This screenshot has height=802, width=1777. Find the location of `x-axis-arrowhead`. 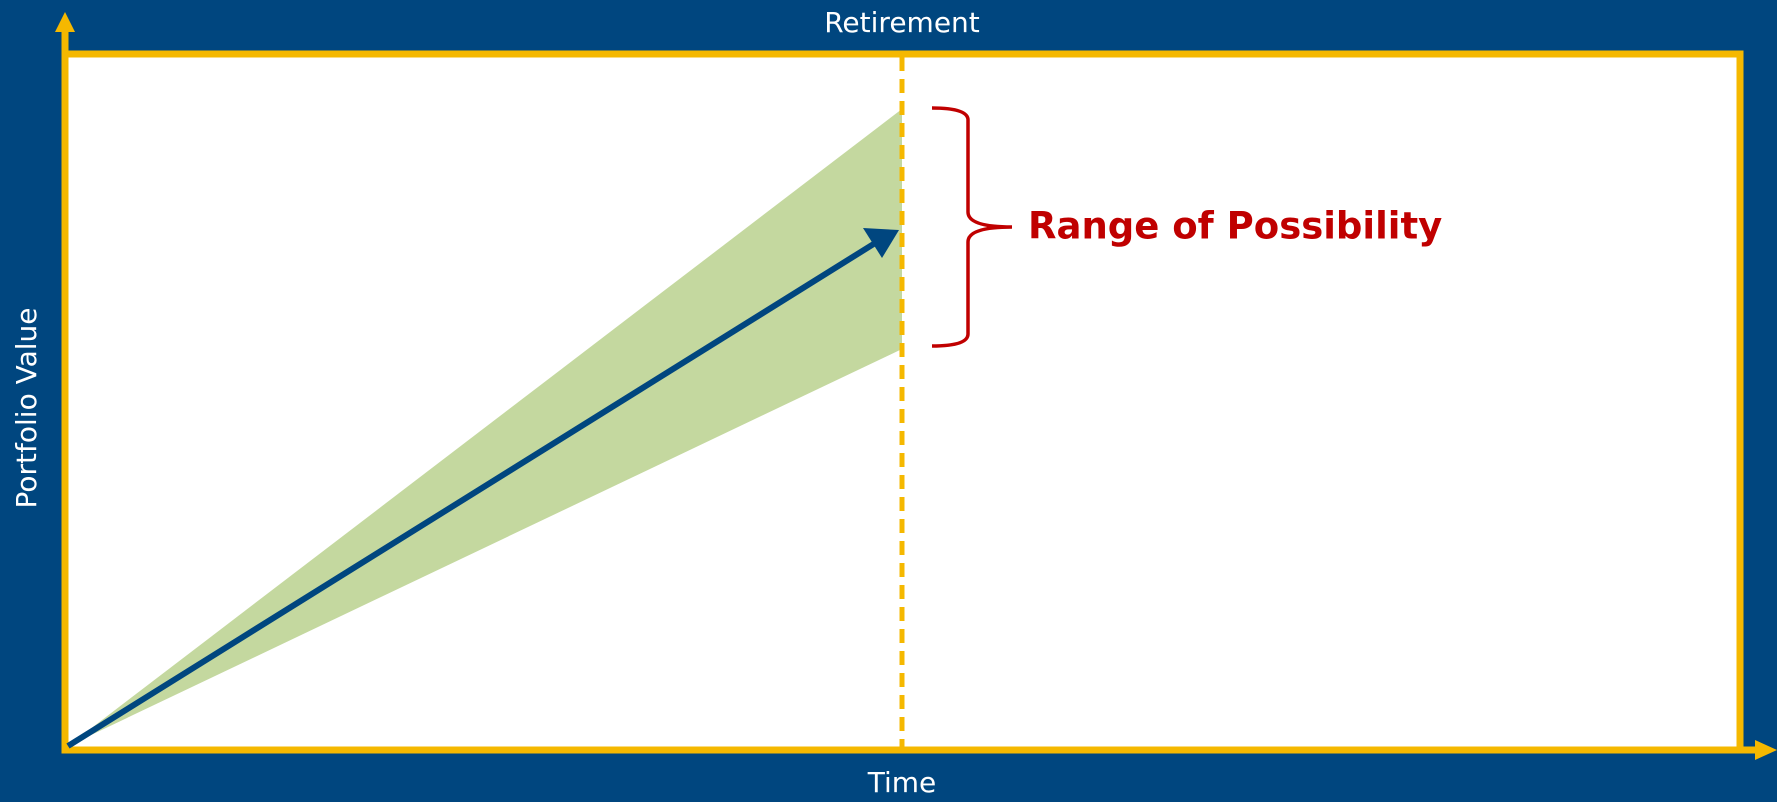

x-axis-arrowhead is located at coordinates (1766, 750).